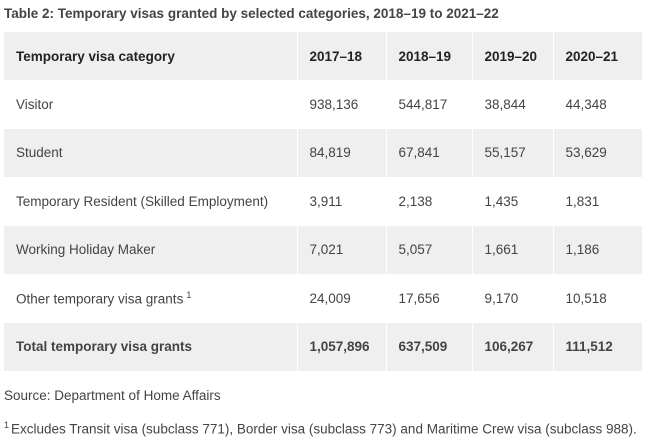 The width and height of the screenshot is (650, 445). Describe the element at coordinates (512, 346) in the screenshot. I see `total-value: 106,267` at that location.